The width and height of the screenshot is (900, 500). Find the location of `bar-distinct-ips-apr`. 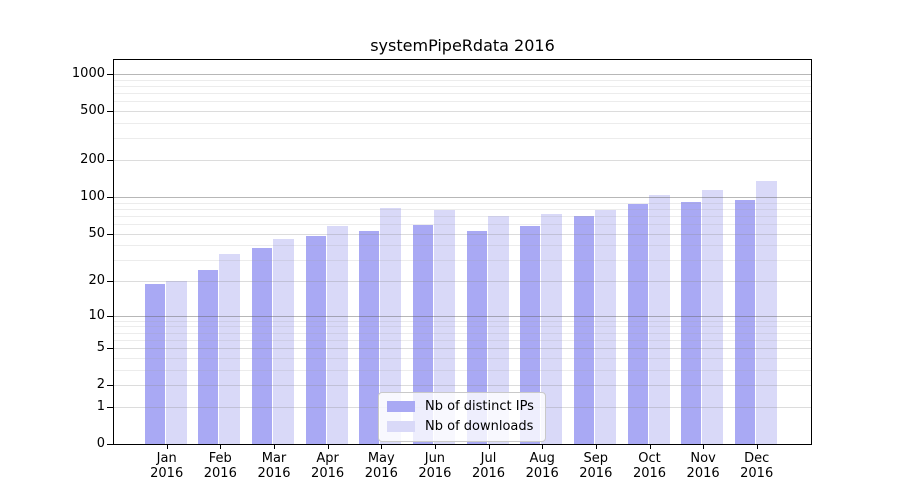

bar-distinct-ips-apr is located at coordinates (315, 339).